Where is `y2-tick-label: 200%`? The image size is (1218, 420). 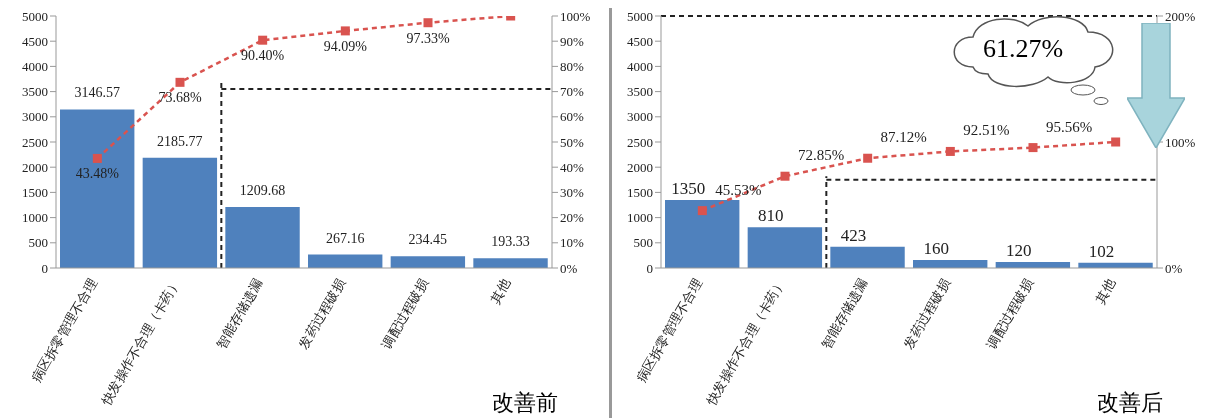 y2-tick-label: 200% is located at coordinates (1180, 16).